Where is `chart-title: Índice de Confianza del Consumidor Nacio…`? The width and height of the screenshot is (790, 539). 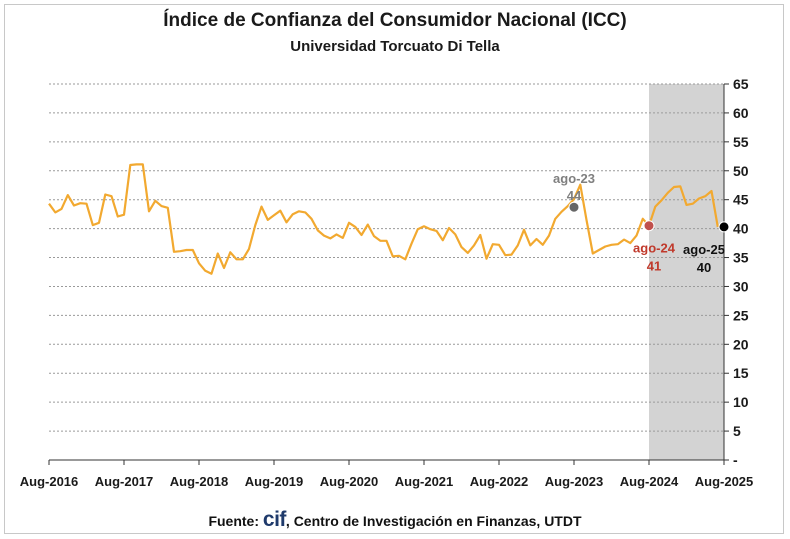
chart-title: Índice de Confianza del Consumidor Nacio… is located at coordinates (395, 20).